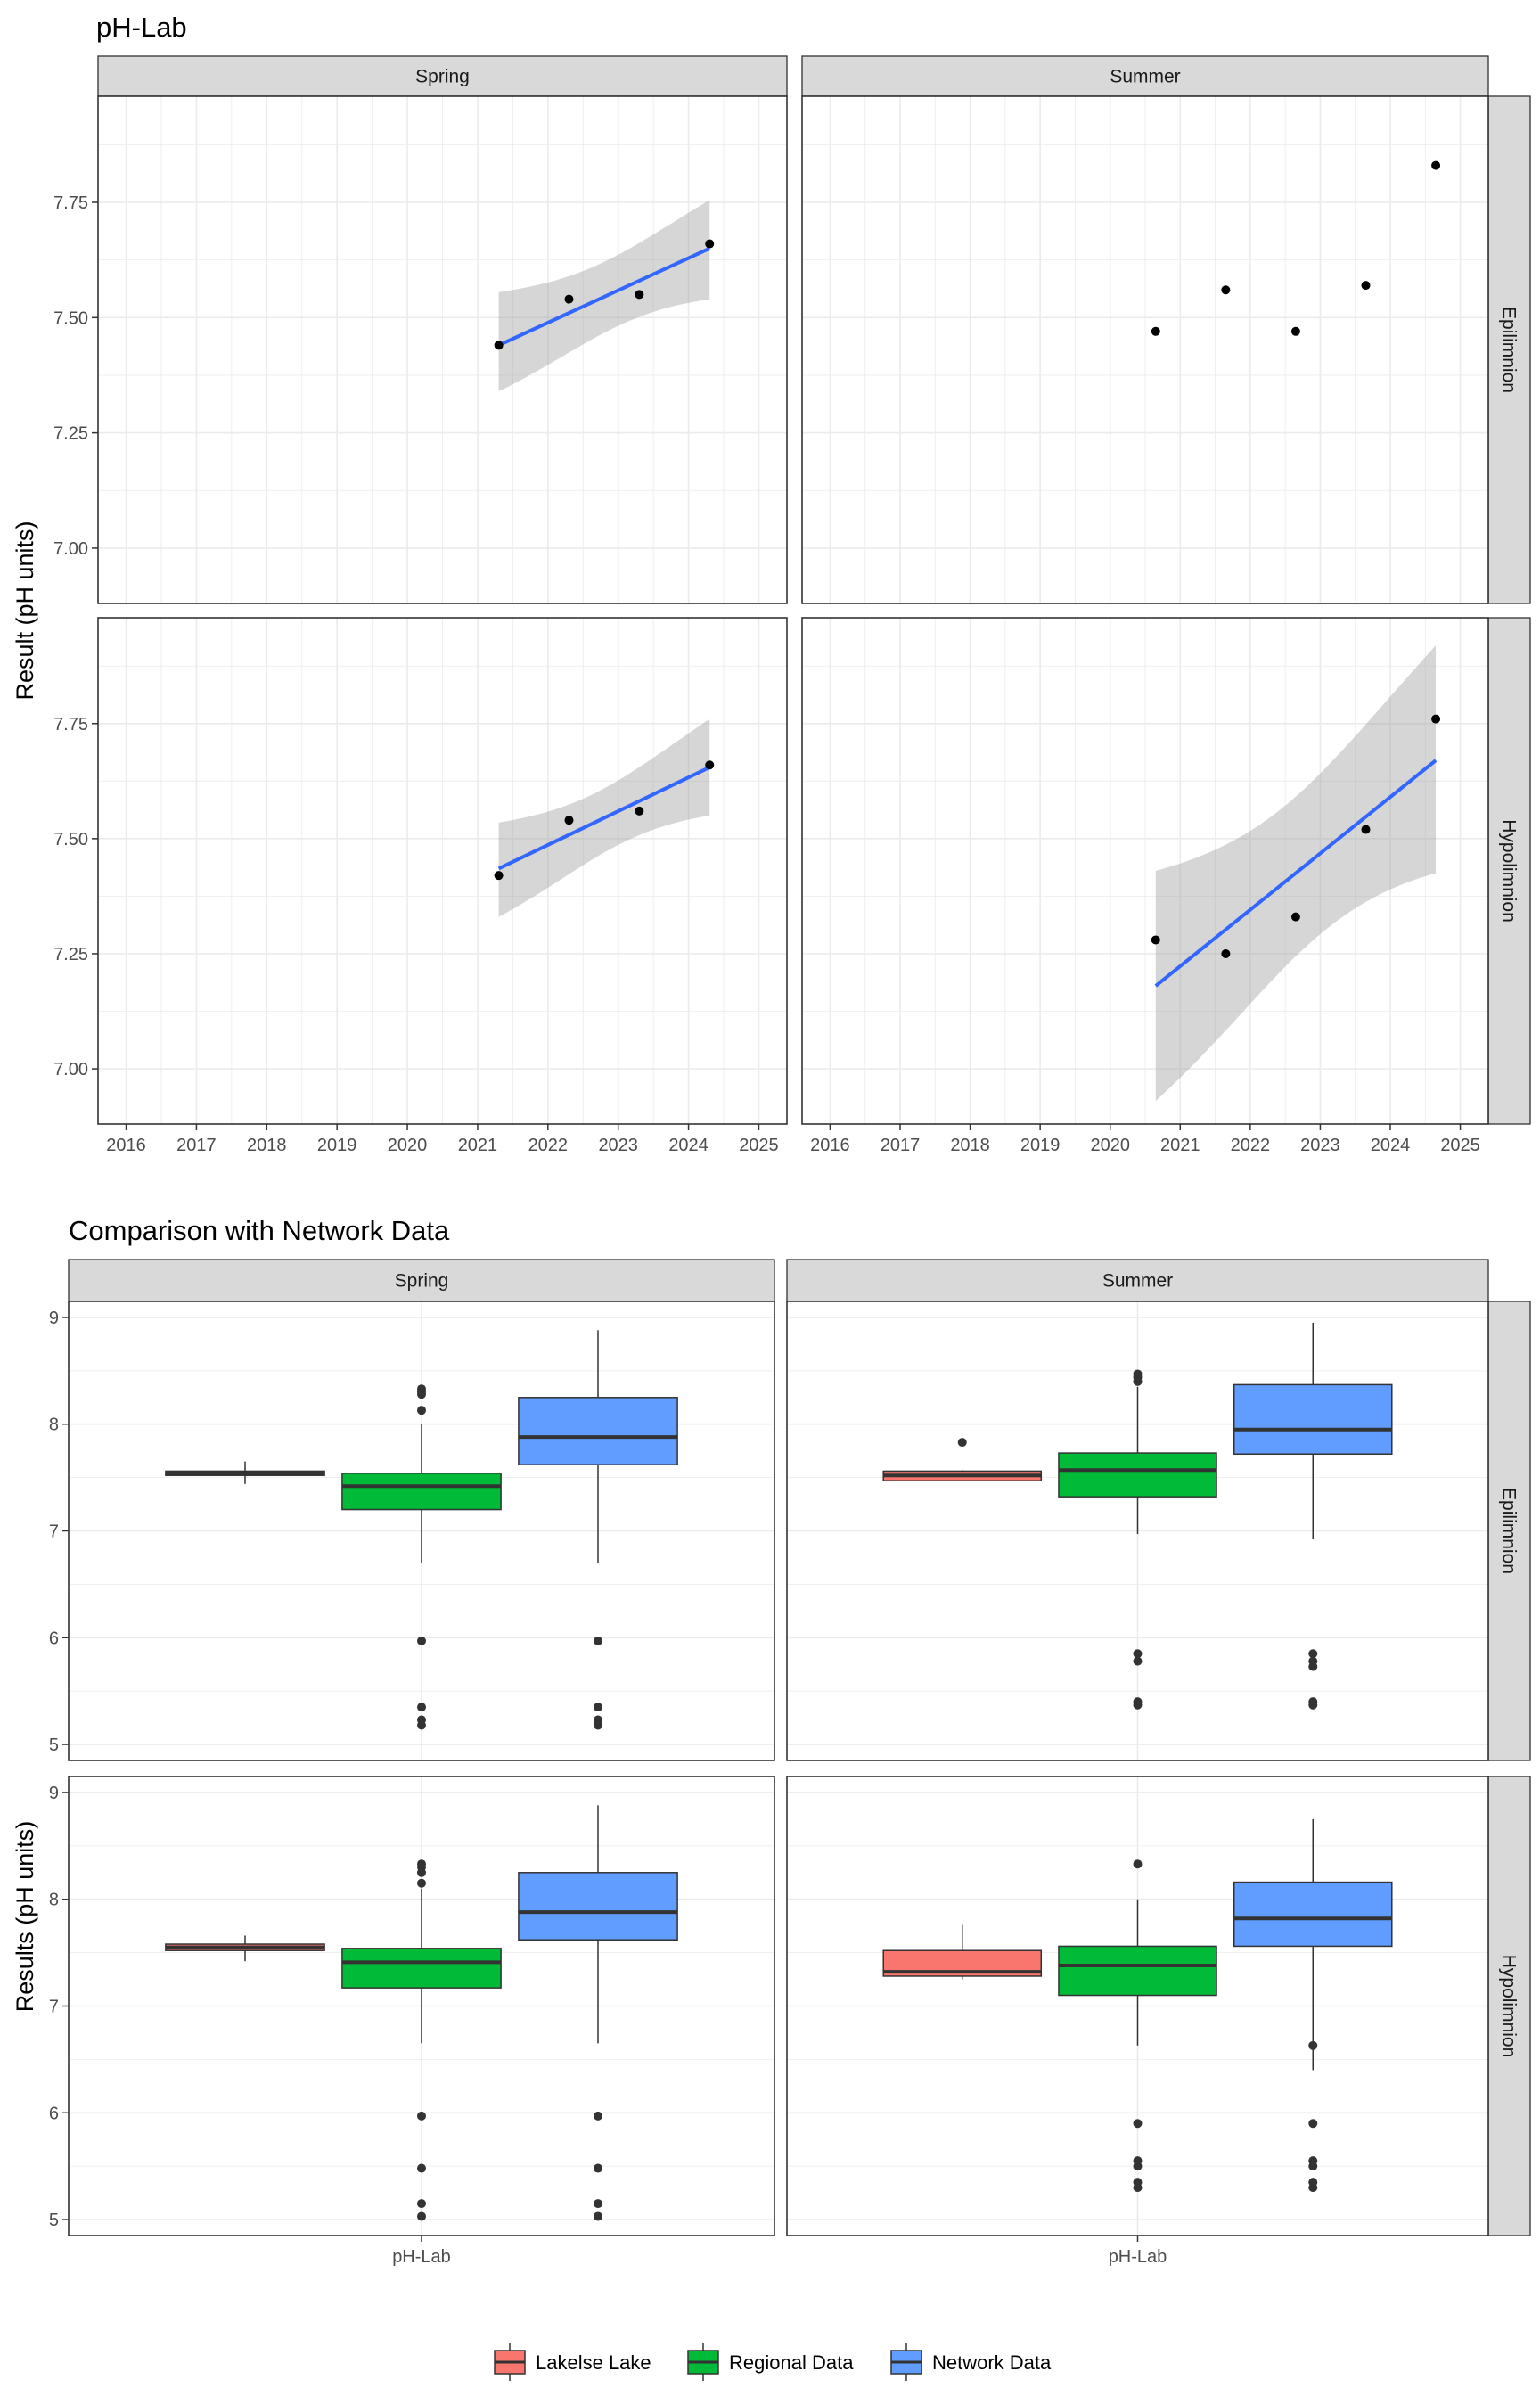 This screenshot has width=1540, height=2396. What do you see at coordinates (25, 610) in the screenshot?
I see `top-chart-y-axis-title: Result (pH units)` at bounding box center [25, 610].